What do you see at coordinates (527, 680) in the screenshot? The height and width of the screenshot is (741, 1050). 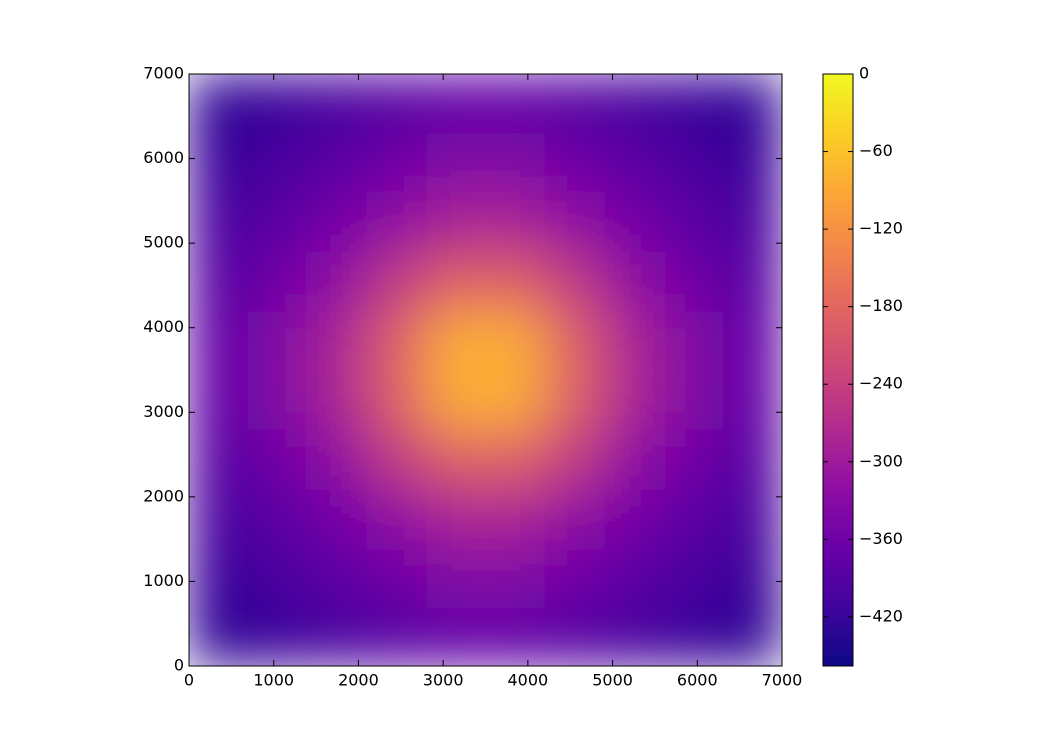 I see `x-tick-label: 4000` at bounding box center [527, 680].